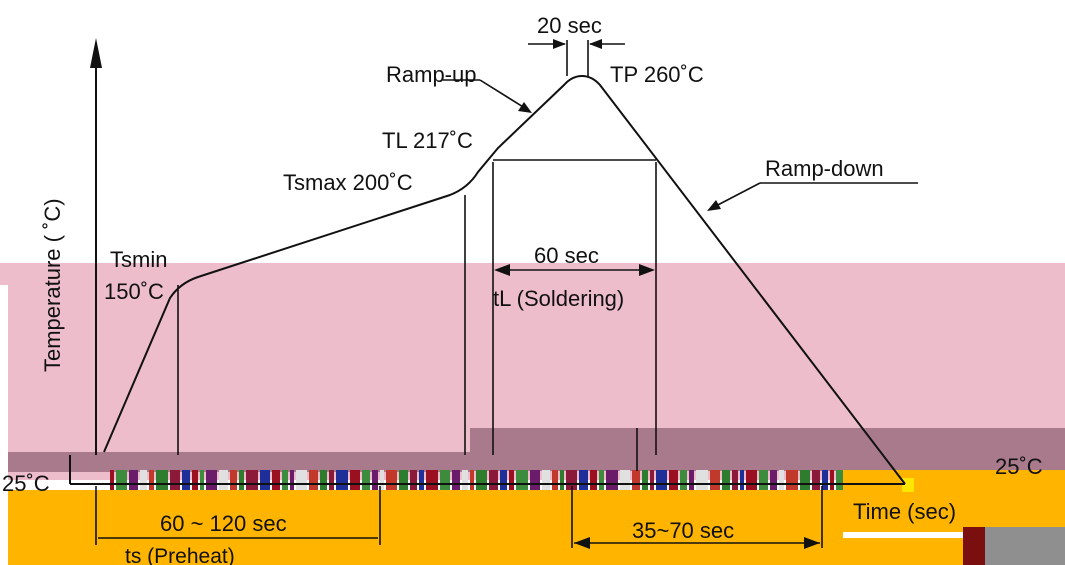  I want to click on right-cut-label: 25˚C, so click(1019, 466).